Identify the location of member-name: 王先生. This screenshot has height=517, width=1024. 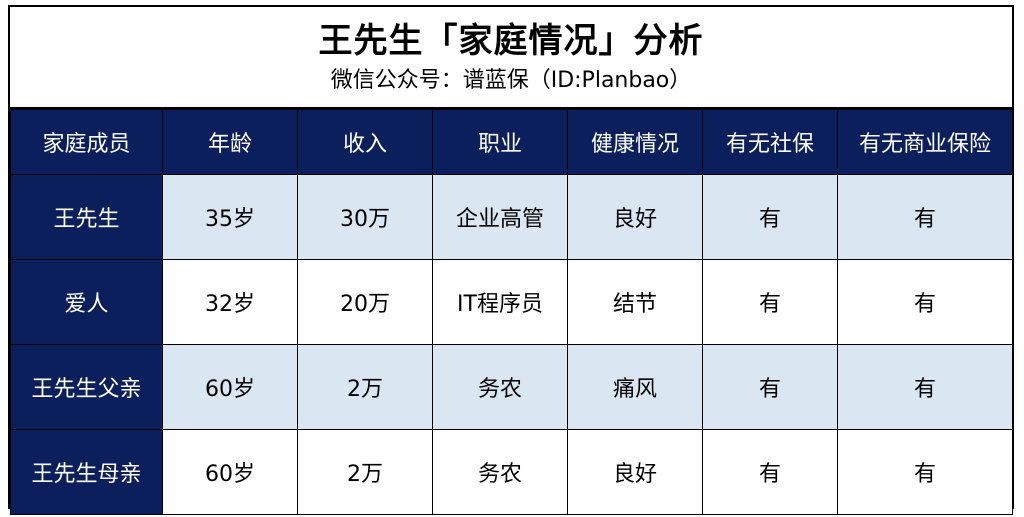
(86, 217).